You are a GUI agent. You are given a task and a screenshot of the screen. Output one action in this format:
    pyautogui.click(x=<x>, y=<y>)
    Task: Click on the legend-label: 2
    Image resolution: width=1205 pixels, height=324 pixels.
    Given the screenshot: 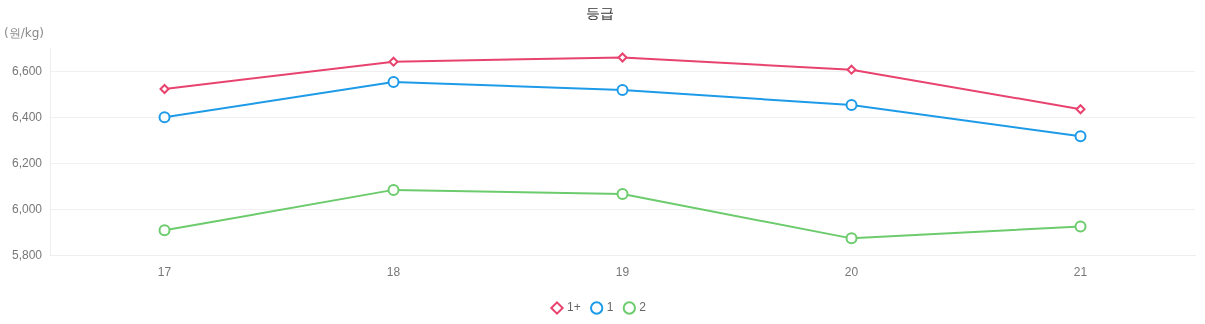 What is the action you would take?
    pyautogui.click(x=643, y=307)
    